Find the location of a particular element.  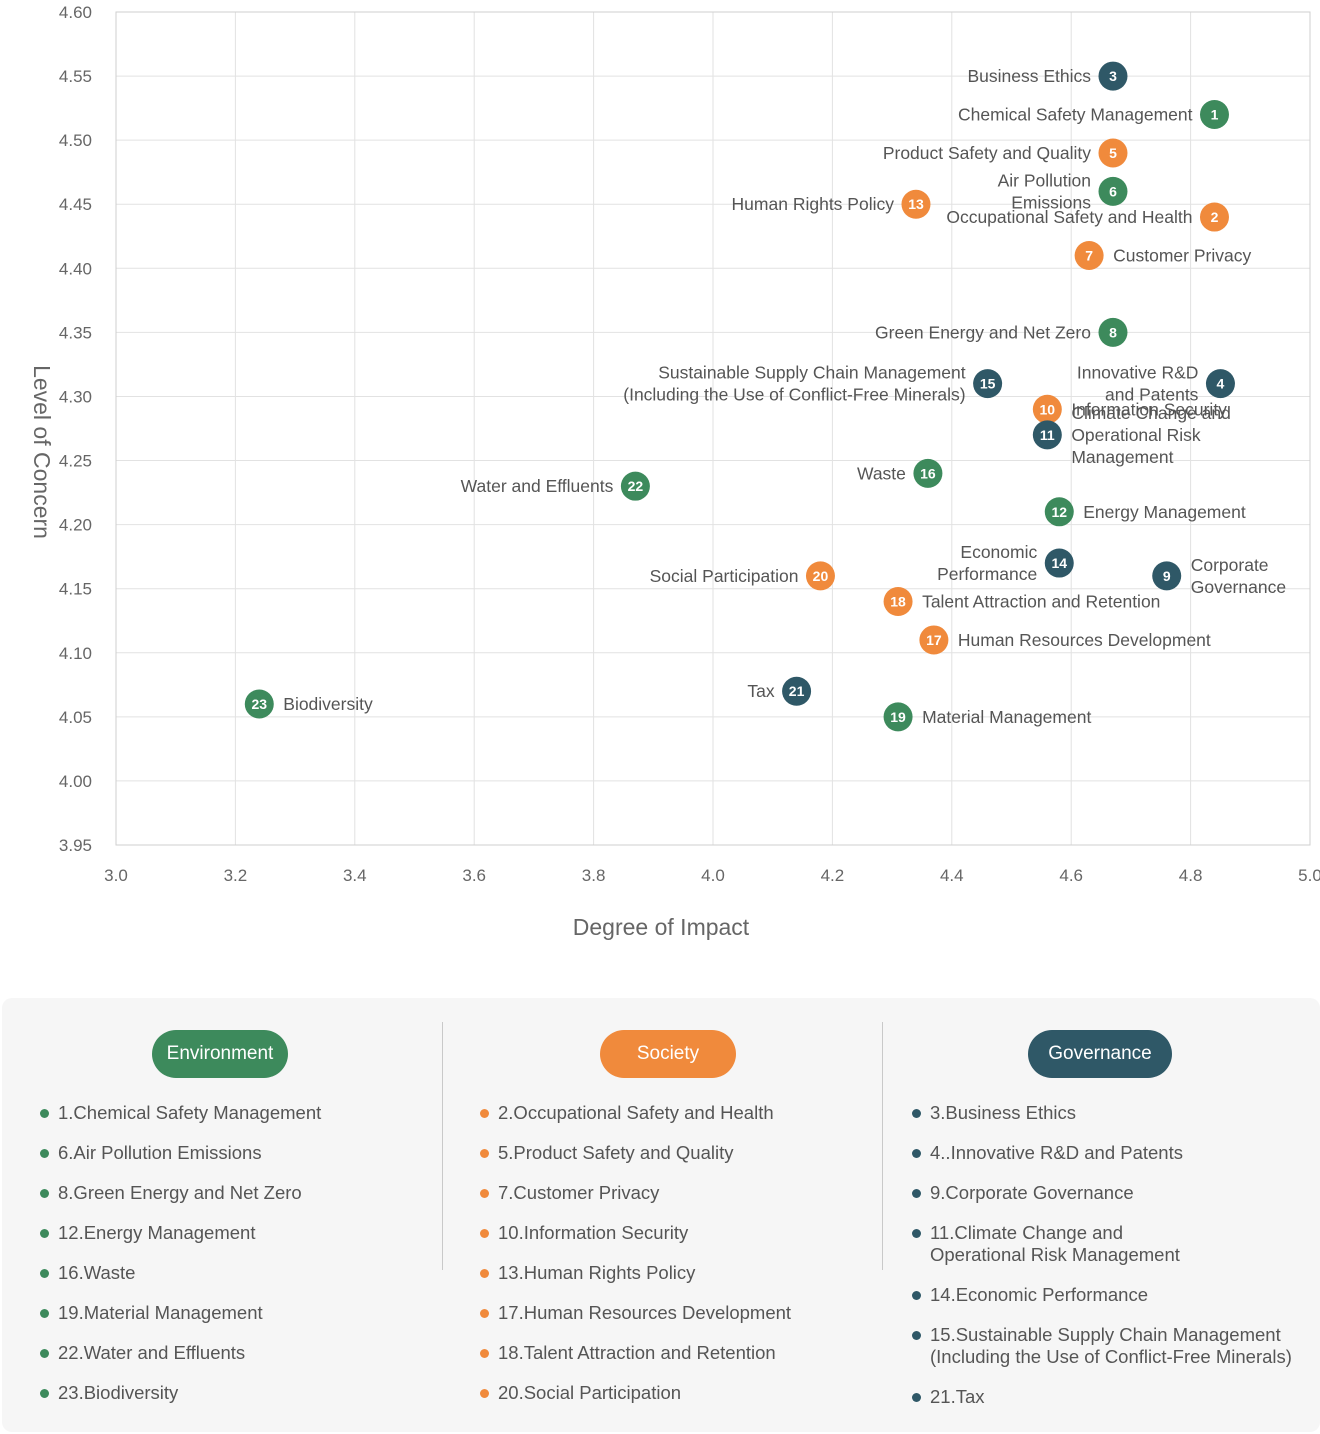

point-label: Chemical Safety Management is located at coordinates (1075, 115).